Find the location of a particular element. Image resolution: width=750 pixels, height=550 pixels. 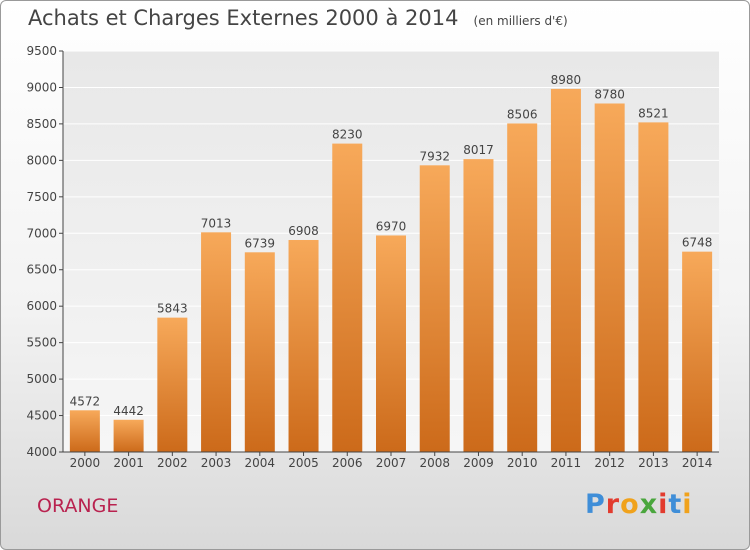

y-tick-label: 6500 is located at coordinates (41, 270).